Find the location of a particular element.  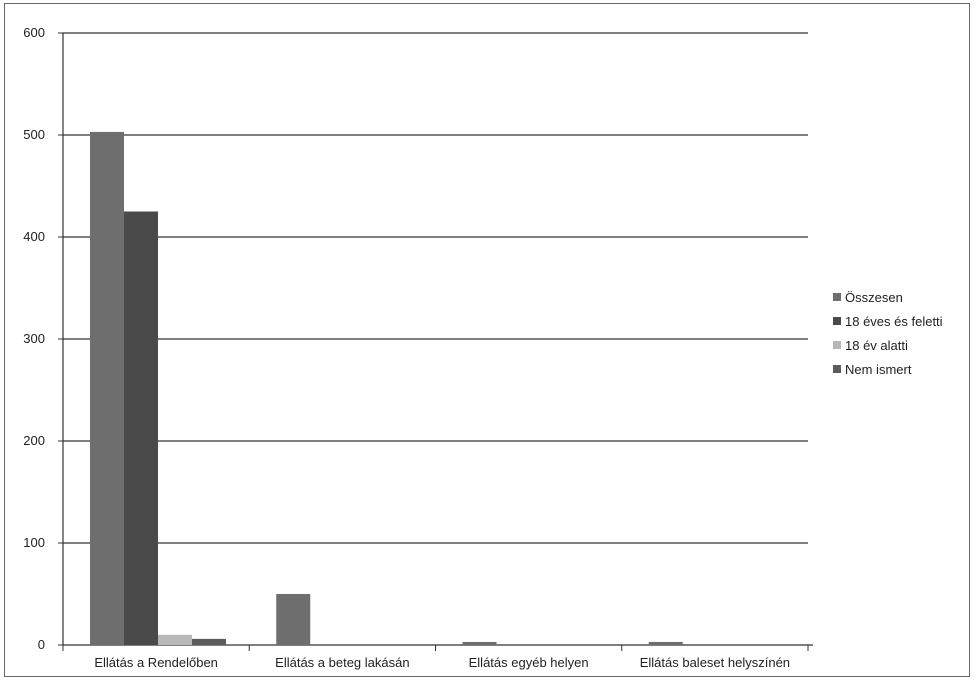

x-category-label: Ellátás a Rendelőben is located at coordinates (156, 662).